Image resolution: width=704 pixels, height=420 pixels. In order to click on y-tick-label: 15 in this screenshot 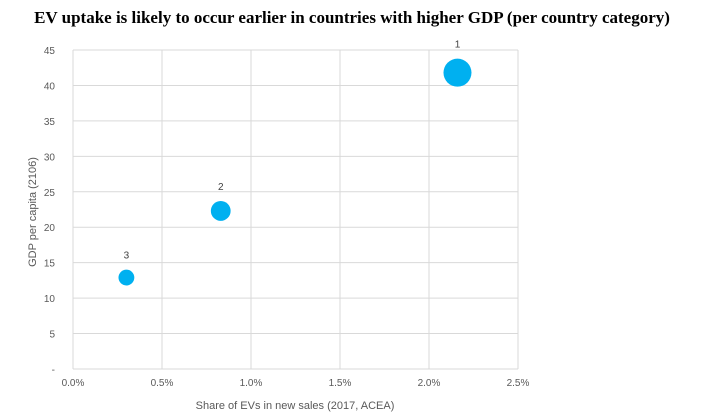, I will do `click(50, 264)`.